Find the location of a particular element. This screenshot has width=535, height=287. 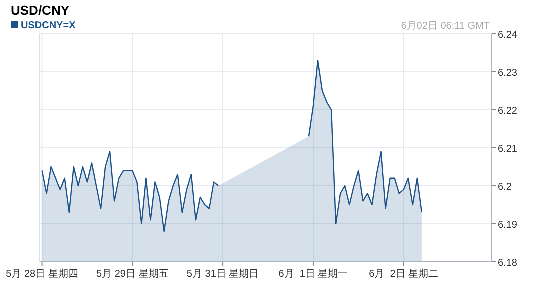

text: 6月02日 06:11 GMT is located at coordinates (445, 26).